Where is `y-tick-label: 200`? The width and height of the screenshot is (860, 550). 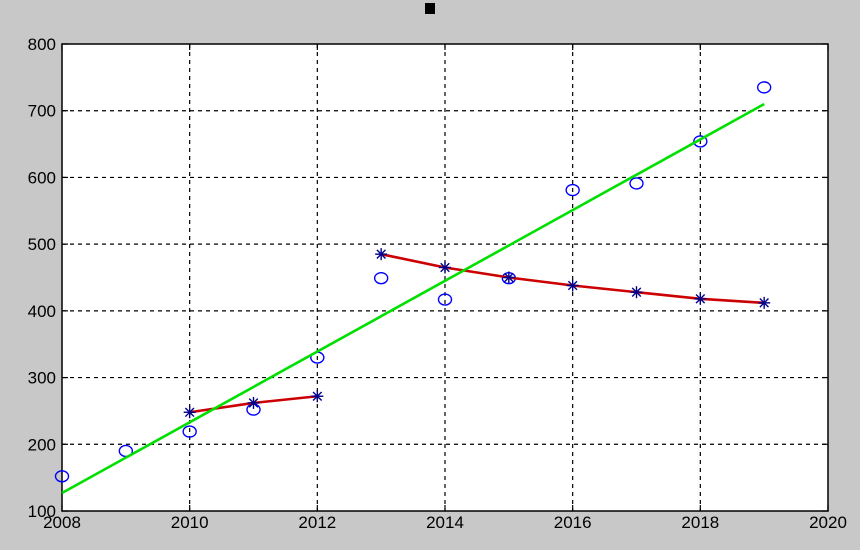
y-tick-label: 200 is located at coordinates (42, 444).